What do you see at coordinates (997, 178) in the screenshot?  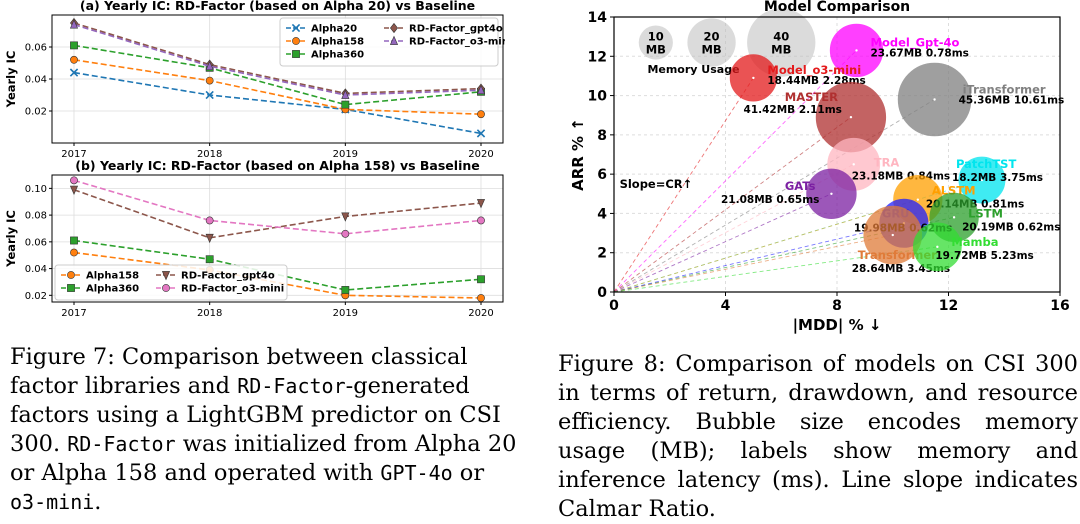 I see `bubble-info-label: 18.2MB 3.75ms` at bounding box center [997, 178].